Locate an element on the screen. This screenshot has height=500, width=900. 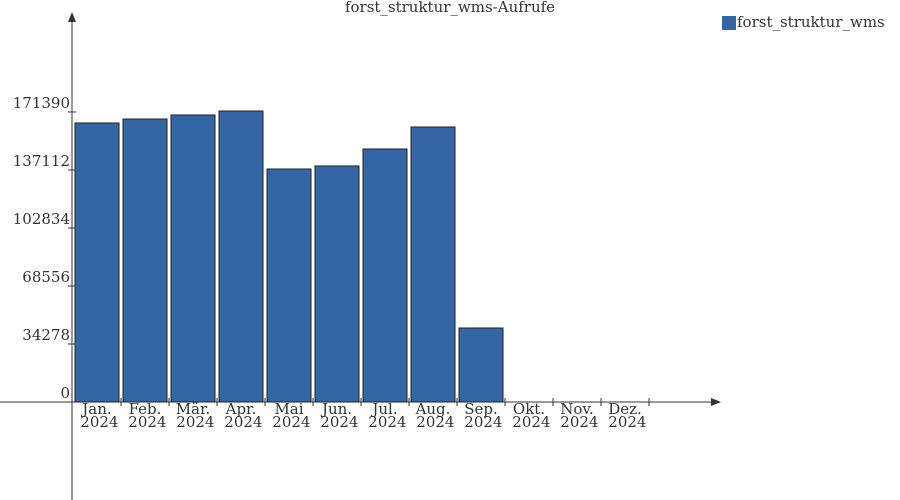
x-tick-label-line: Okt. is located at coordinates (529, 409).